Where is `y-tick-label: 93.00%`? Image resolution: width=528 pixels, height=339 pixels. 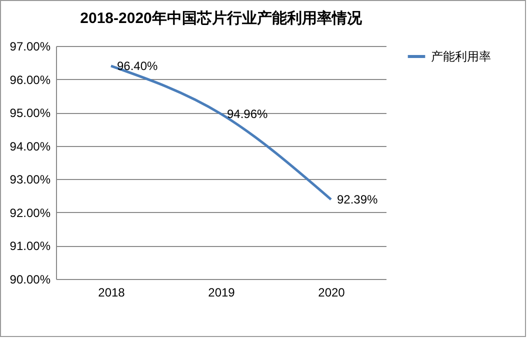
y-tick-label: 93.00% is located at coordinates (30, 179).